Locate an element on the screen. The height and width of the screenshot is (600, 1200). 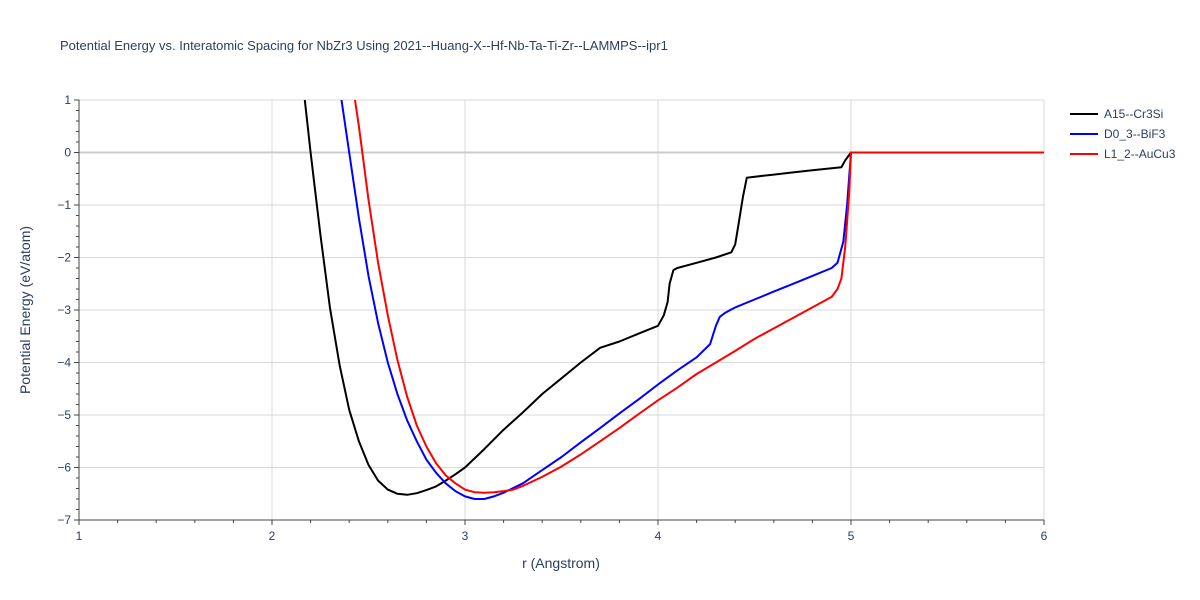
legend-item: A15--Cr3Si is located at coordinates (1116, 114).